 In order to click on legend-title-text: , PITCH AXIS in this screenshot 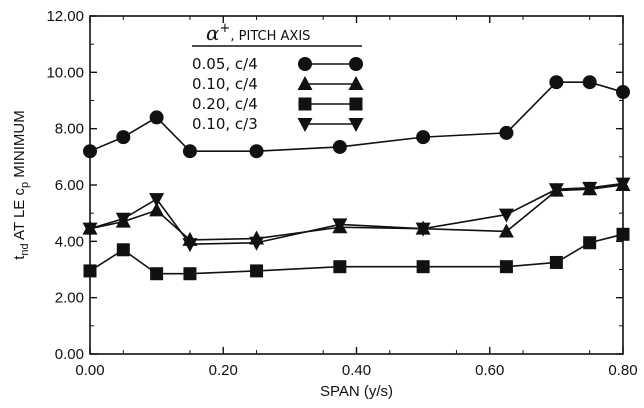, I will do `click(270, 36)`.